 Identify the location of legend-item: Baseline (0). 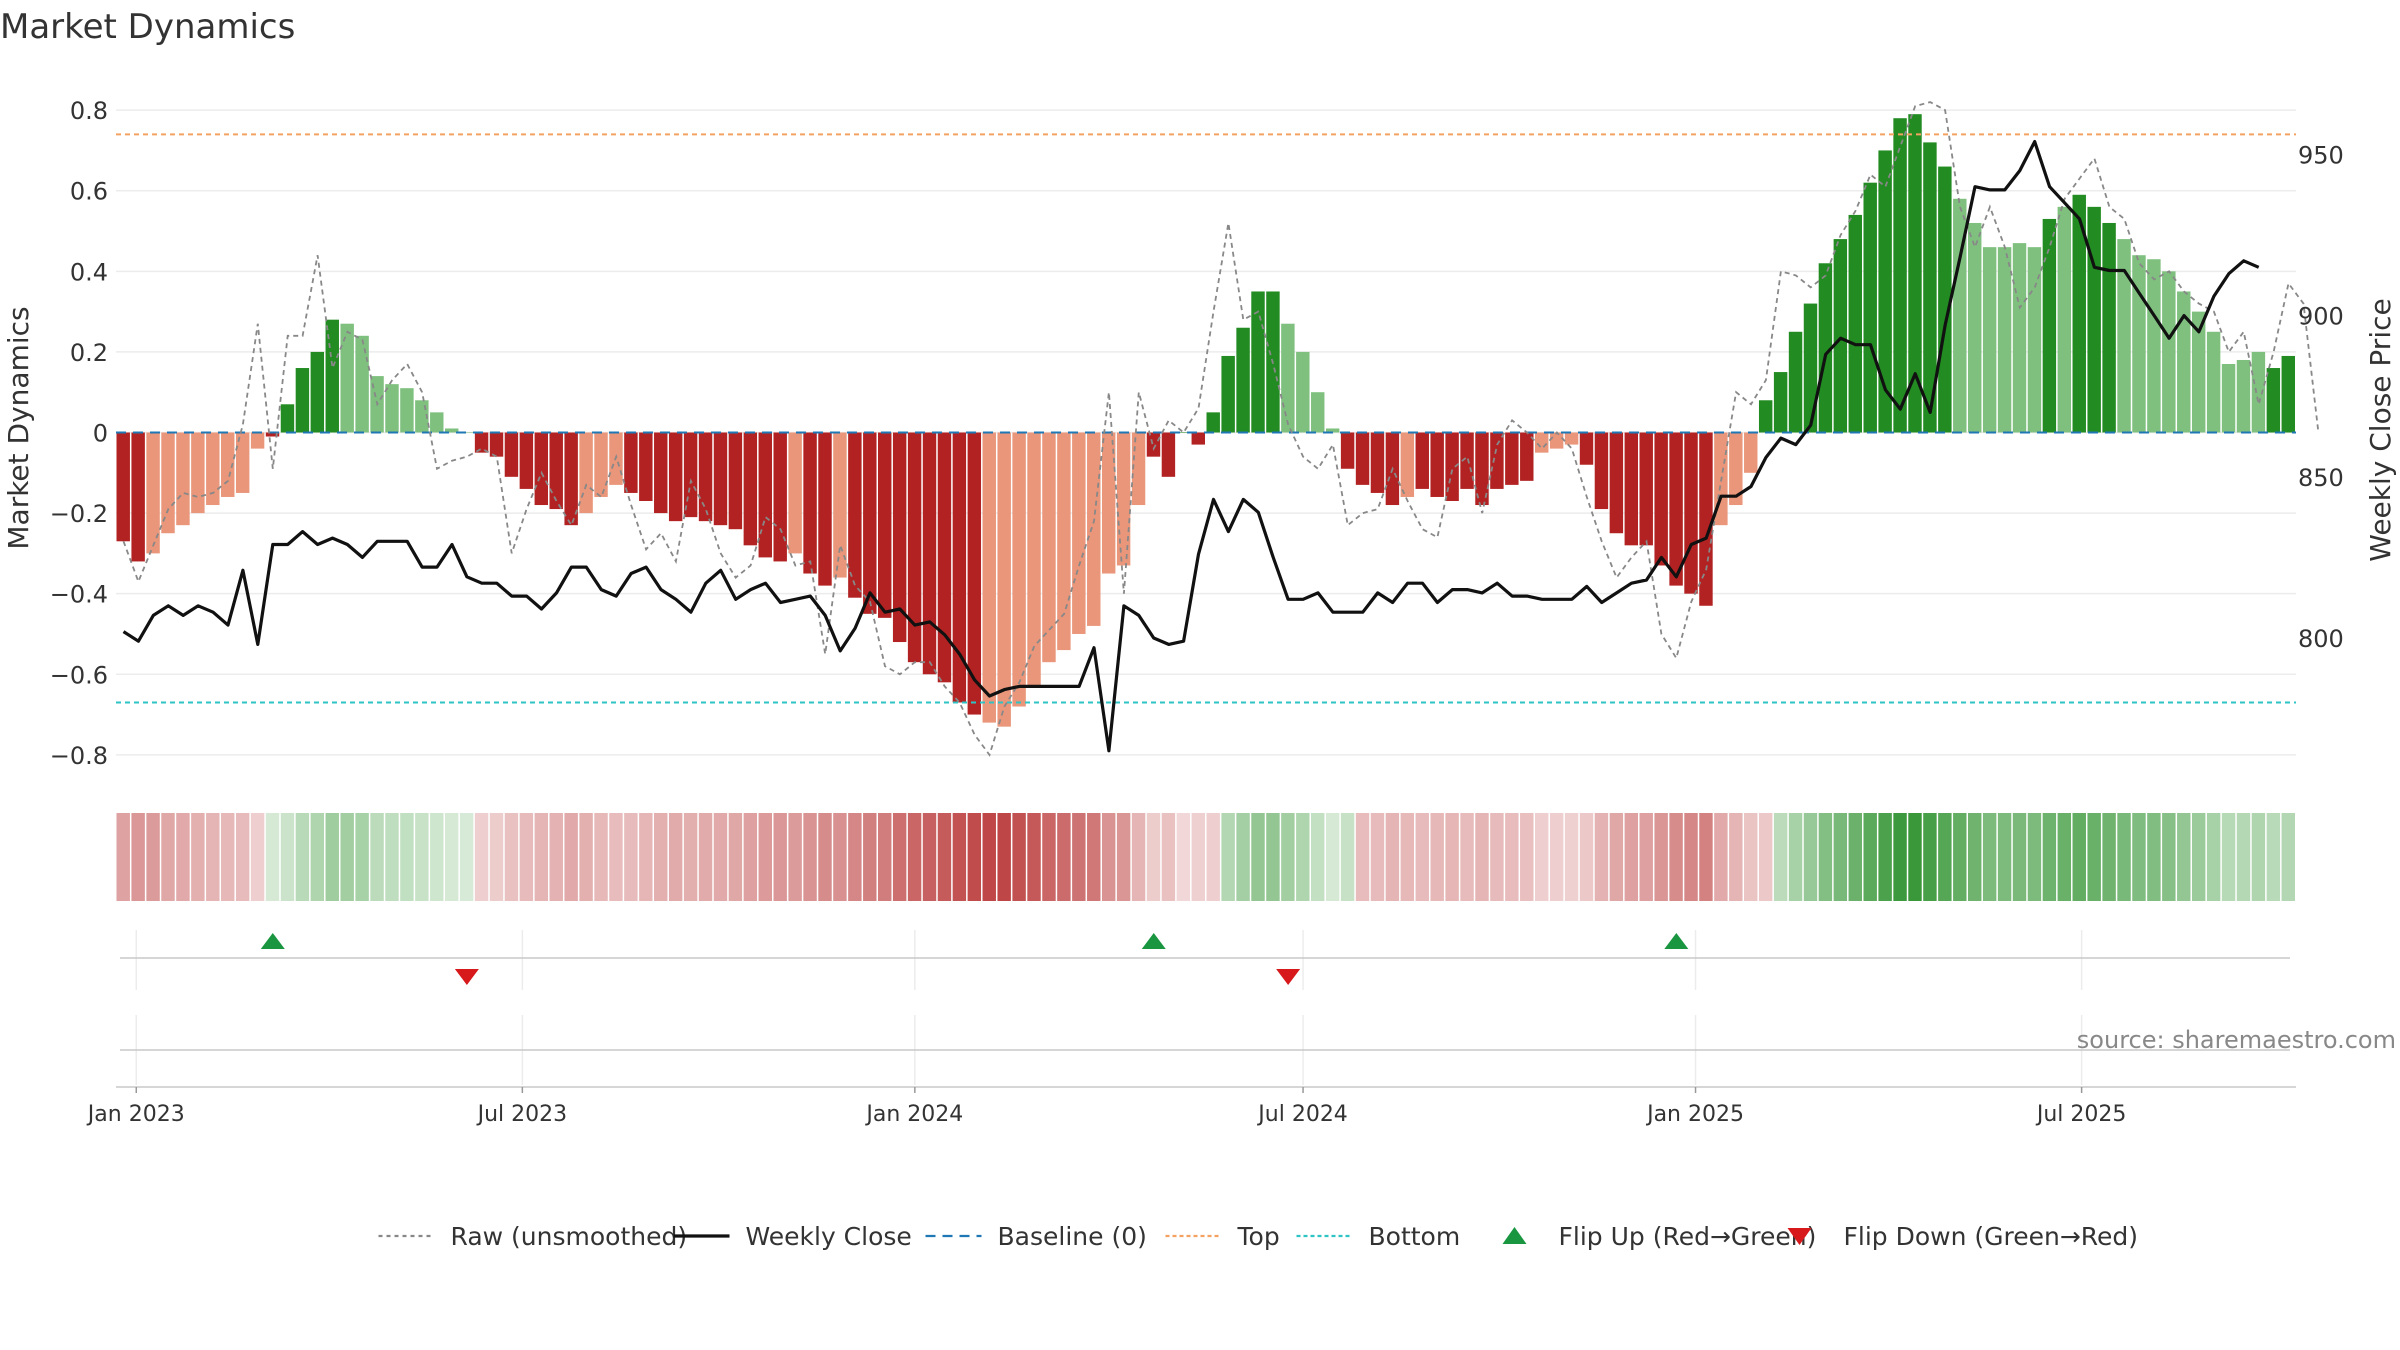
(1036, 1236).